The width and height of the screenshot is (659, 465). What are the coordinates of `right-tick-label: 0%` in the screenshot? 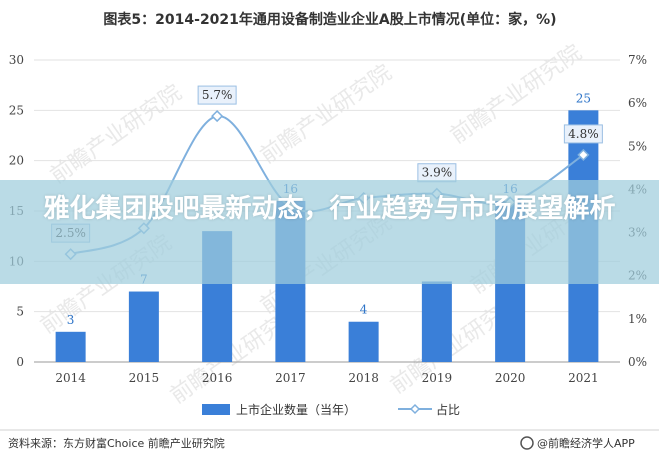 It's located at (637, 362).